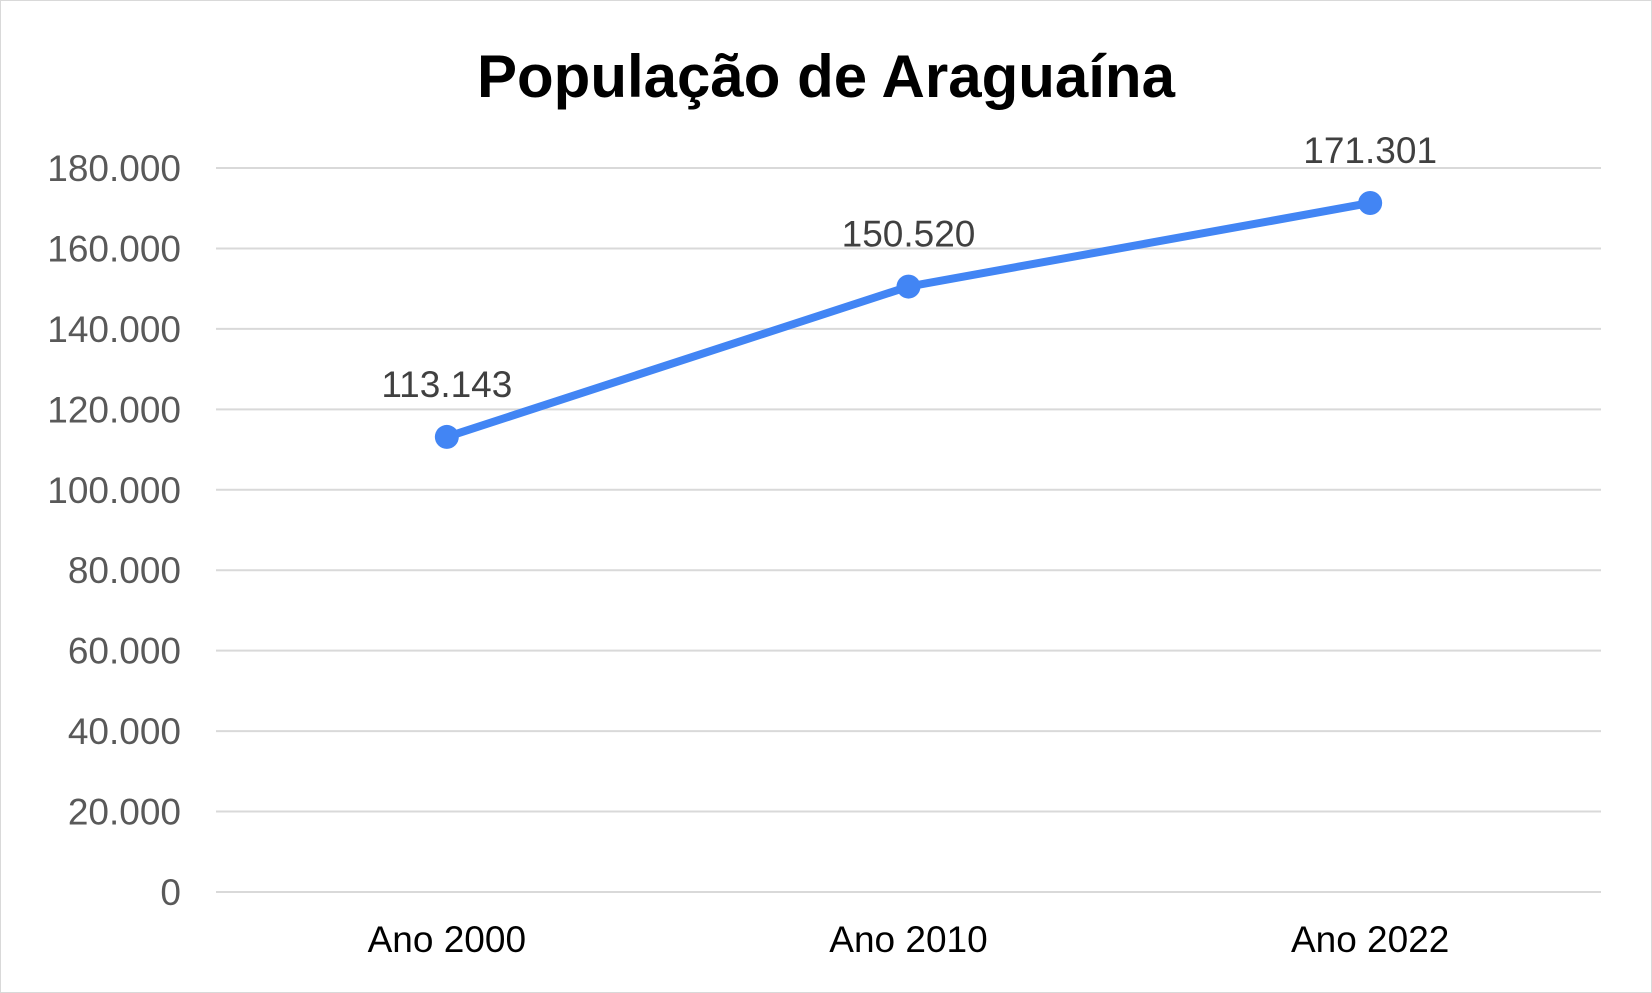 The image size is (1652, 993). I want to click on y-tick-label: 80.000, so click(124, 570).